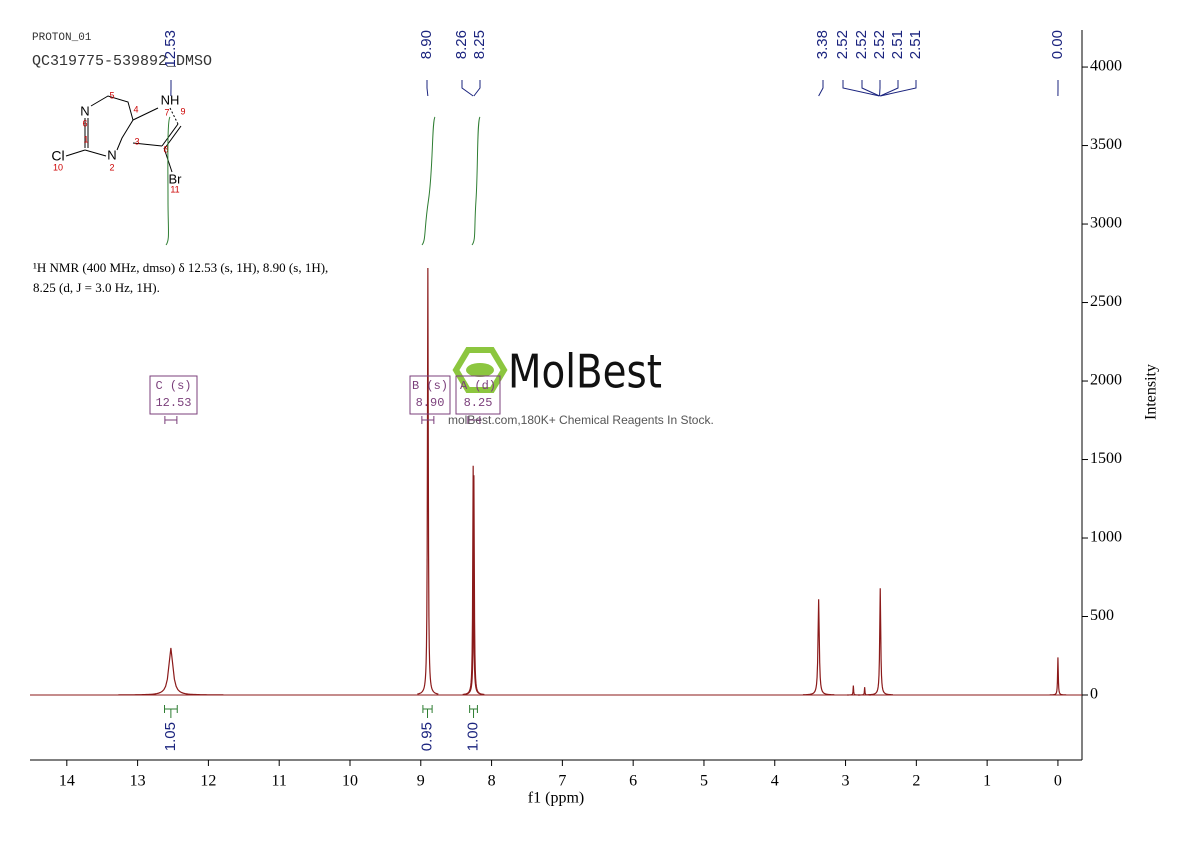  Describe the element at coordinates (775, 781) in the screenshot. I see `x-tick-label: 4` at that location.